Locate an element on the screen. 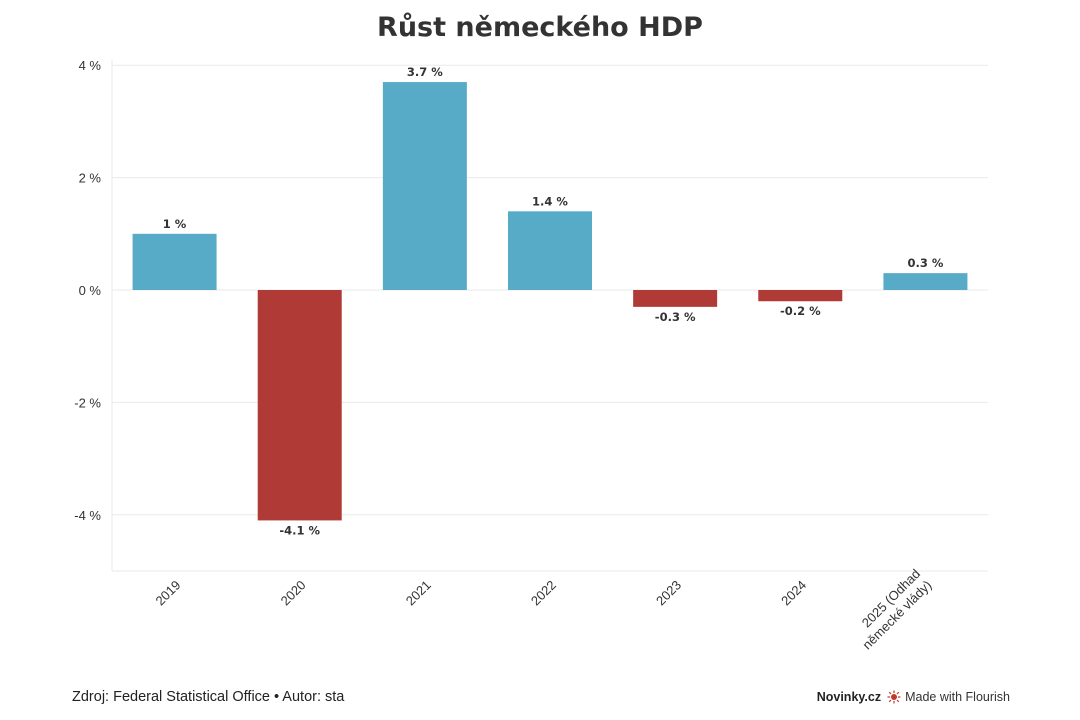  data-label: 3.7 % is located at coordinates (425, 72).